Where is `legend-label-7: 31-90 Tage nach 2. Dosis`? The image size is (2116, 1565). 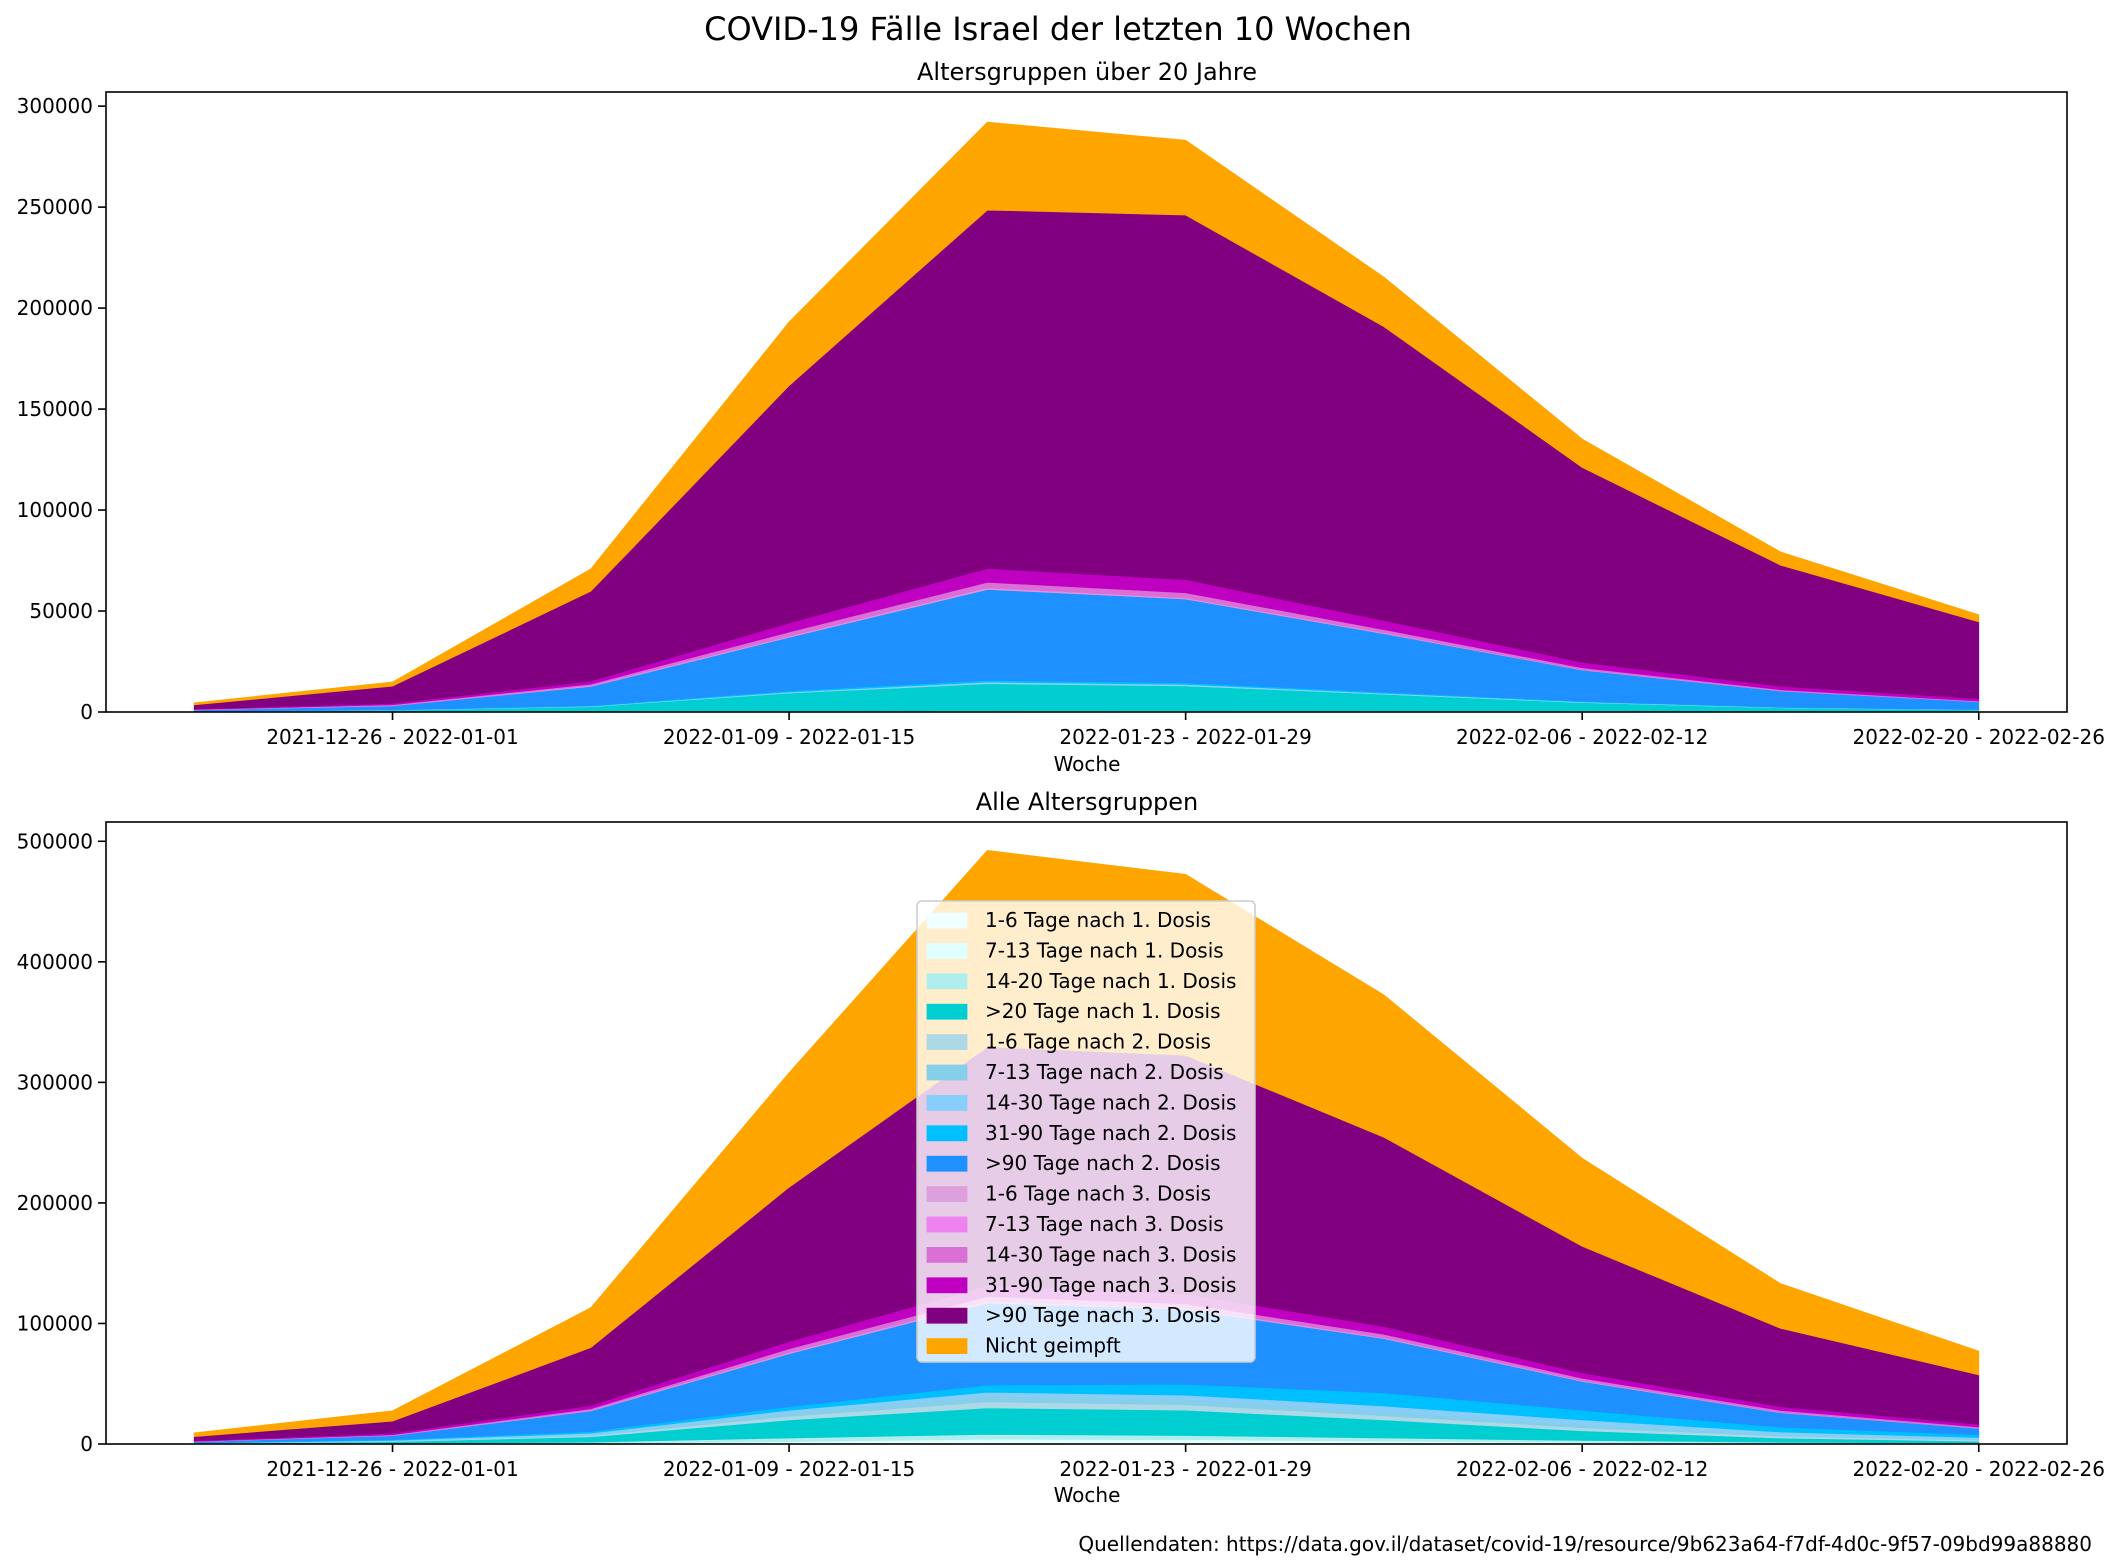
legend-label-7: 31-90 Tage nach 2. Dosis is located at coordinates (1110, 1133).